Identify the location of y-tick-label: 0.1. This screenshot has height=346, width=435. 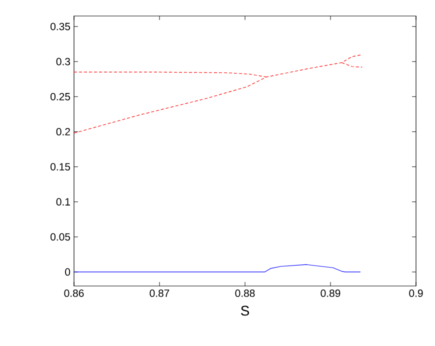
(63, 202).